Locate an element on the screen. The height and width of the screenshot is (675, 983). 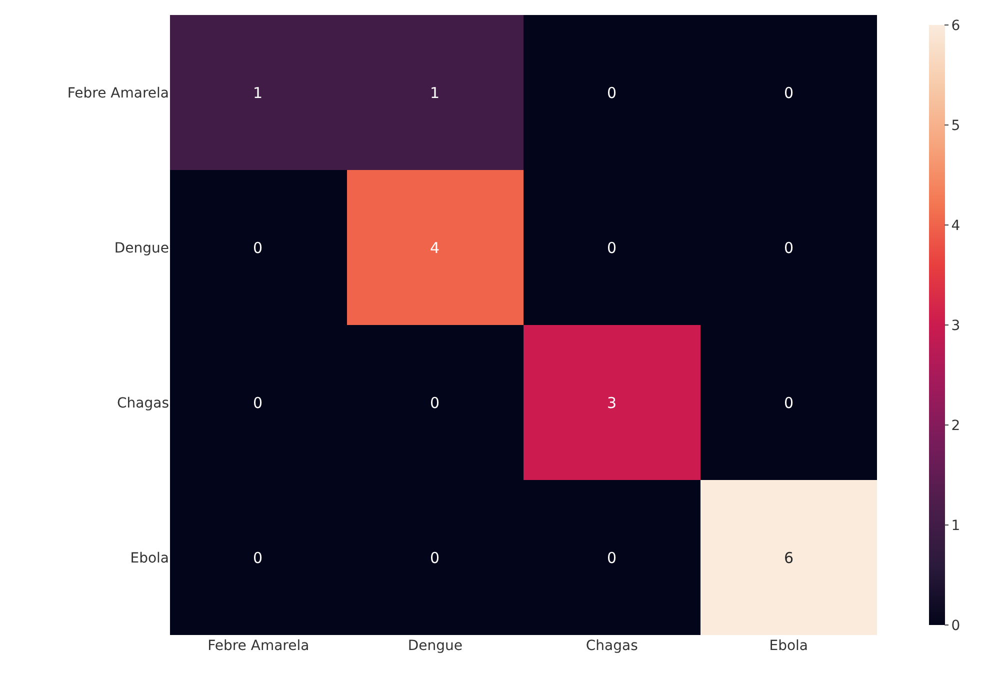
x-tick-label: Ebola is located at coordinates (788, 646).